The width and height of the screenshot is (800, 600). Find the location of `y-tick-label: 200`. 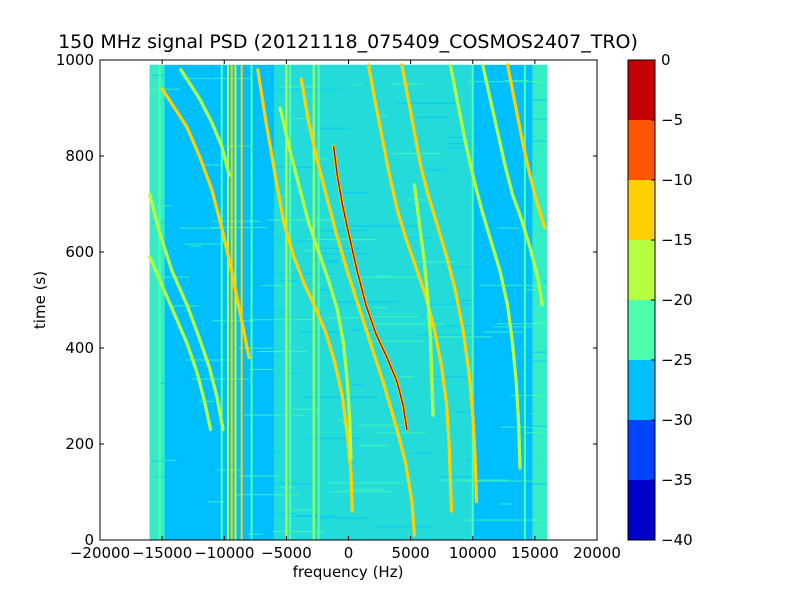

y-tick-label: 200 is located at coordinates (79, 444).